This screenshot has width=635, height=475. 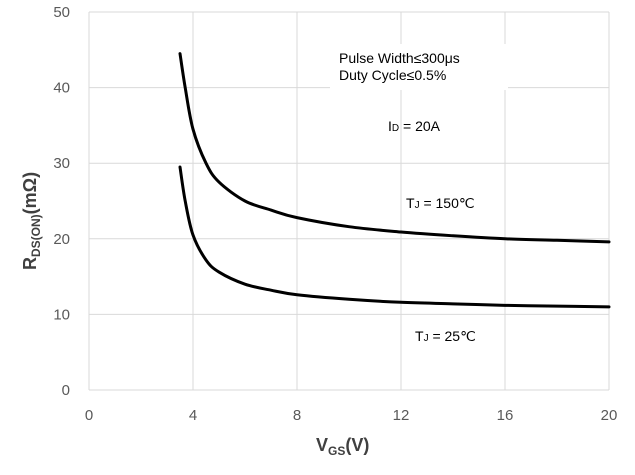 What do you see at coordinates (61, 88) in the screenshot?
I see `y-tick-label: 40` at bounding box center [61, 88].